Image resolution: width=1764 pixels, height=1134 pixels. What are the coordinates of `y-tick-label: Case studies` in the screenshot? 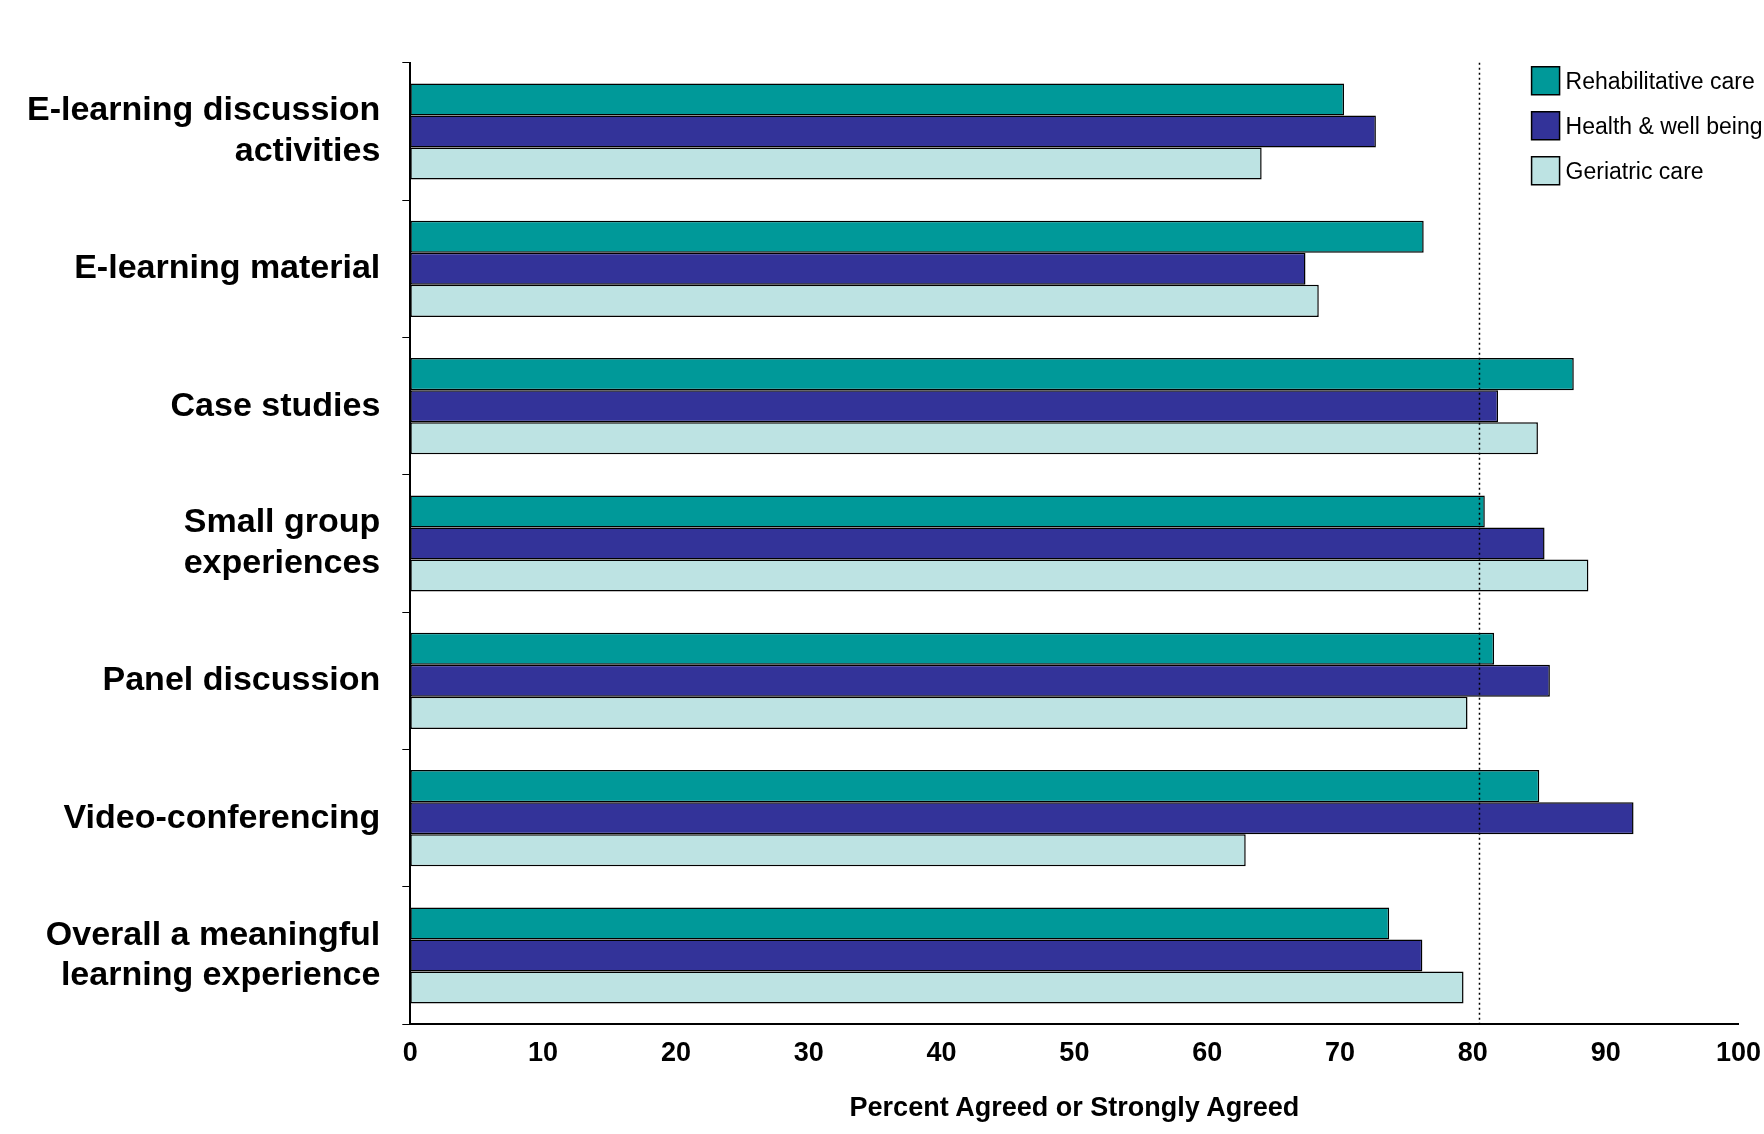 It's located at (275, 403).